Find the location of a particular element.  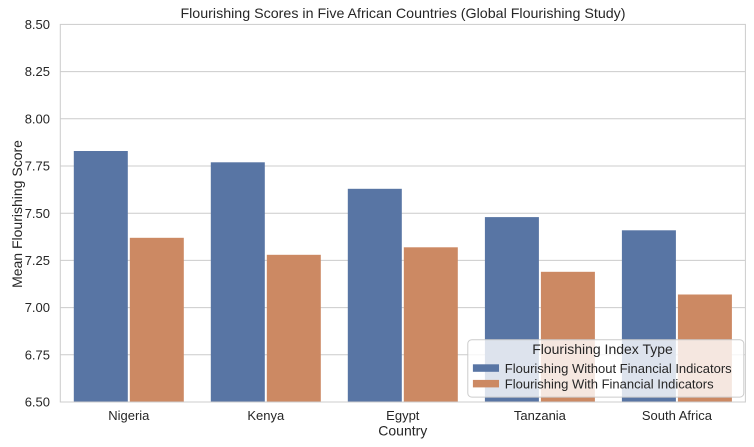

svg-text: Country is located at coordinates (402, 431).